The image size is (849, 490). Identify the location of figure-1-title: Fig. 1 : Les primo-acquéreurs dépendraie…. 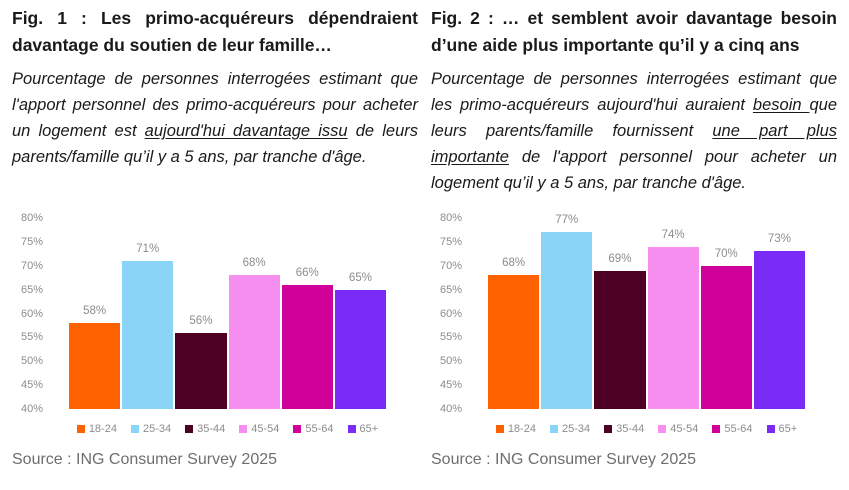
(215, 31).